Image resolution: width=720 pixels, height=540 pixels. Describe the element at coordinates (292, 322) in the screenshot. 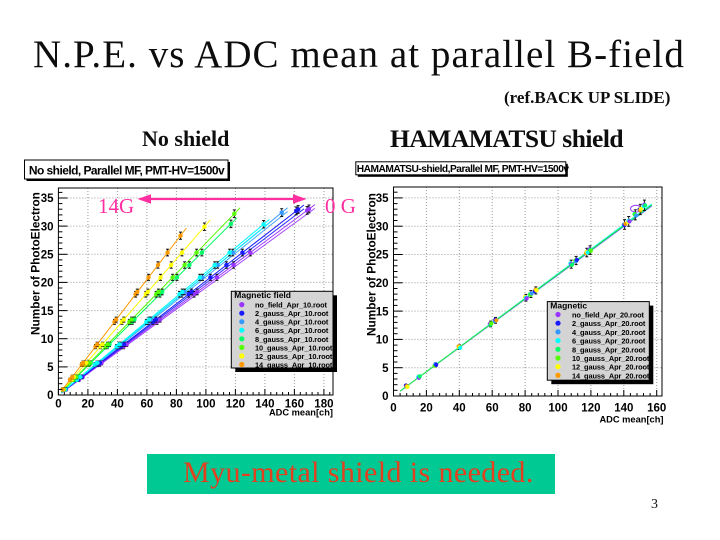

I see `svg-text: 4_gauss_Apr_10.root` at that location.